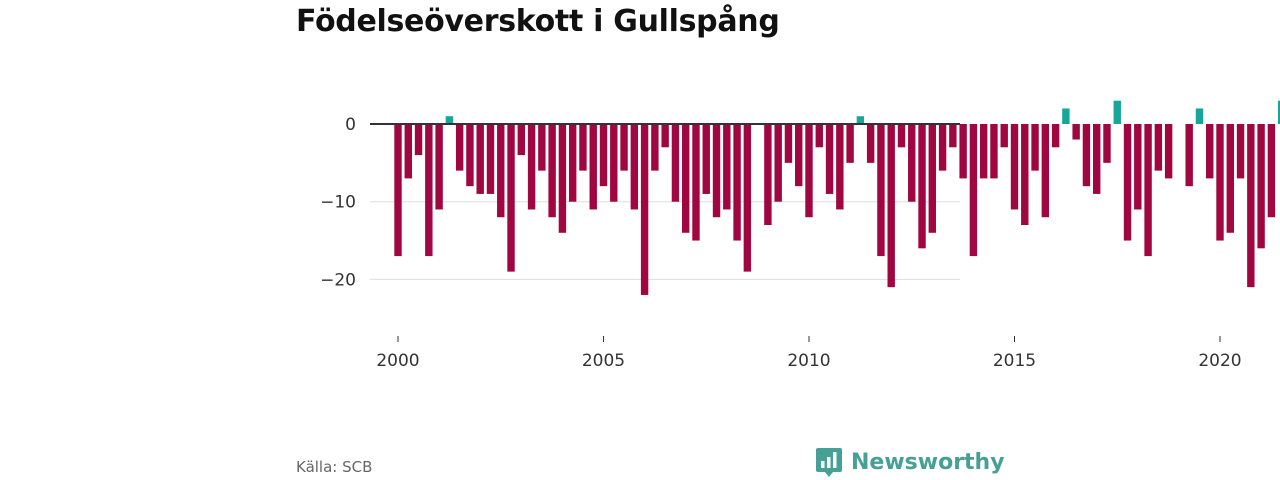  Describe the element at coordinates (665, 240) in the screenshot. I see `gridlines` at that location.